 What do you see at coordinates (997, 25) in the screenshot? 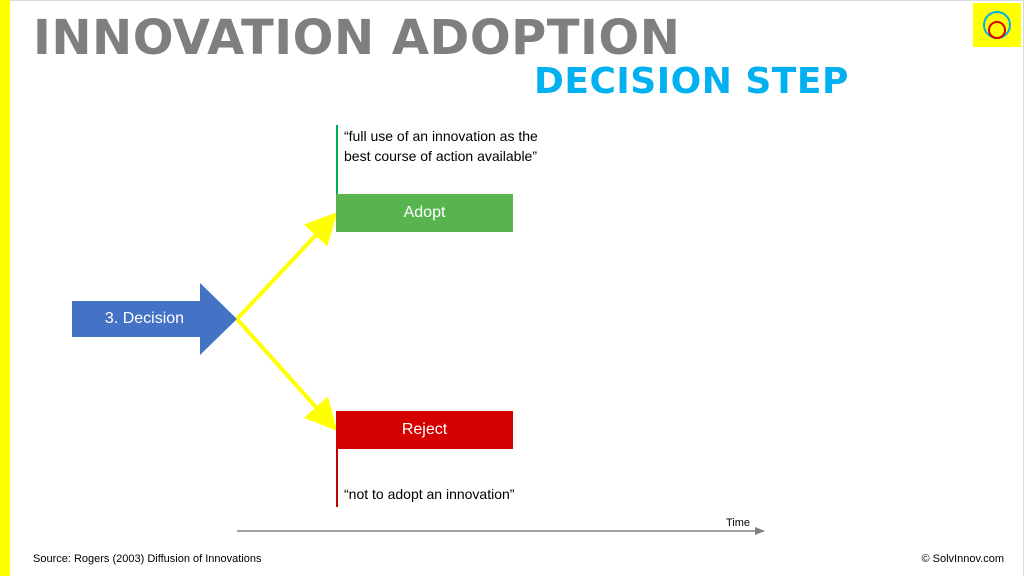
I see `circles-logo-icon` at bounding box center [997, 25].